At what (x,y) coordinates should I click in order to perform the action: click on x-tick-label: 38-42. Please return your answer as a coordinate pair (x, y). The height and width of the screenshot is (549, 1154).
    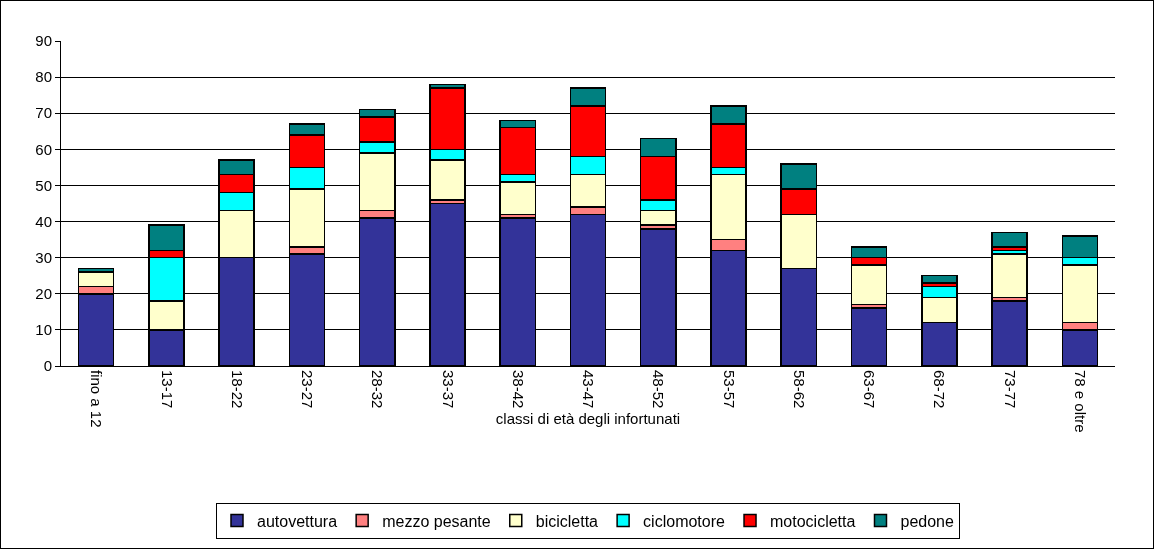
    Looking at the image, I should click on (518, 389).